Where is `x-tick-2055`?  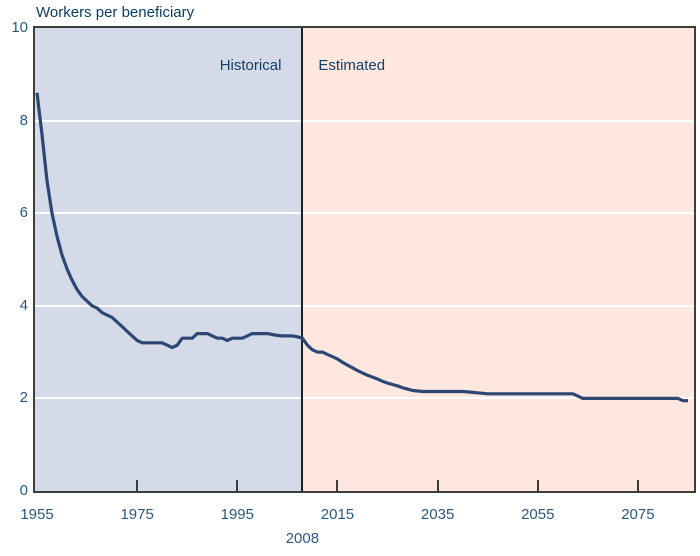 x-tick-2055 is located at coordinates (537, 485).